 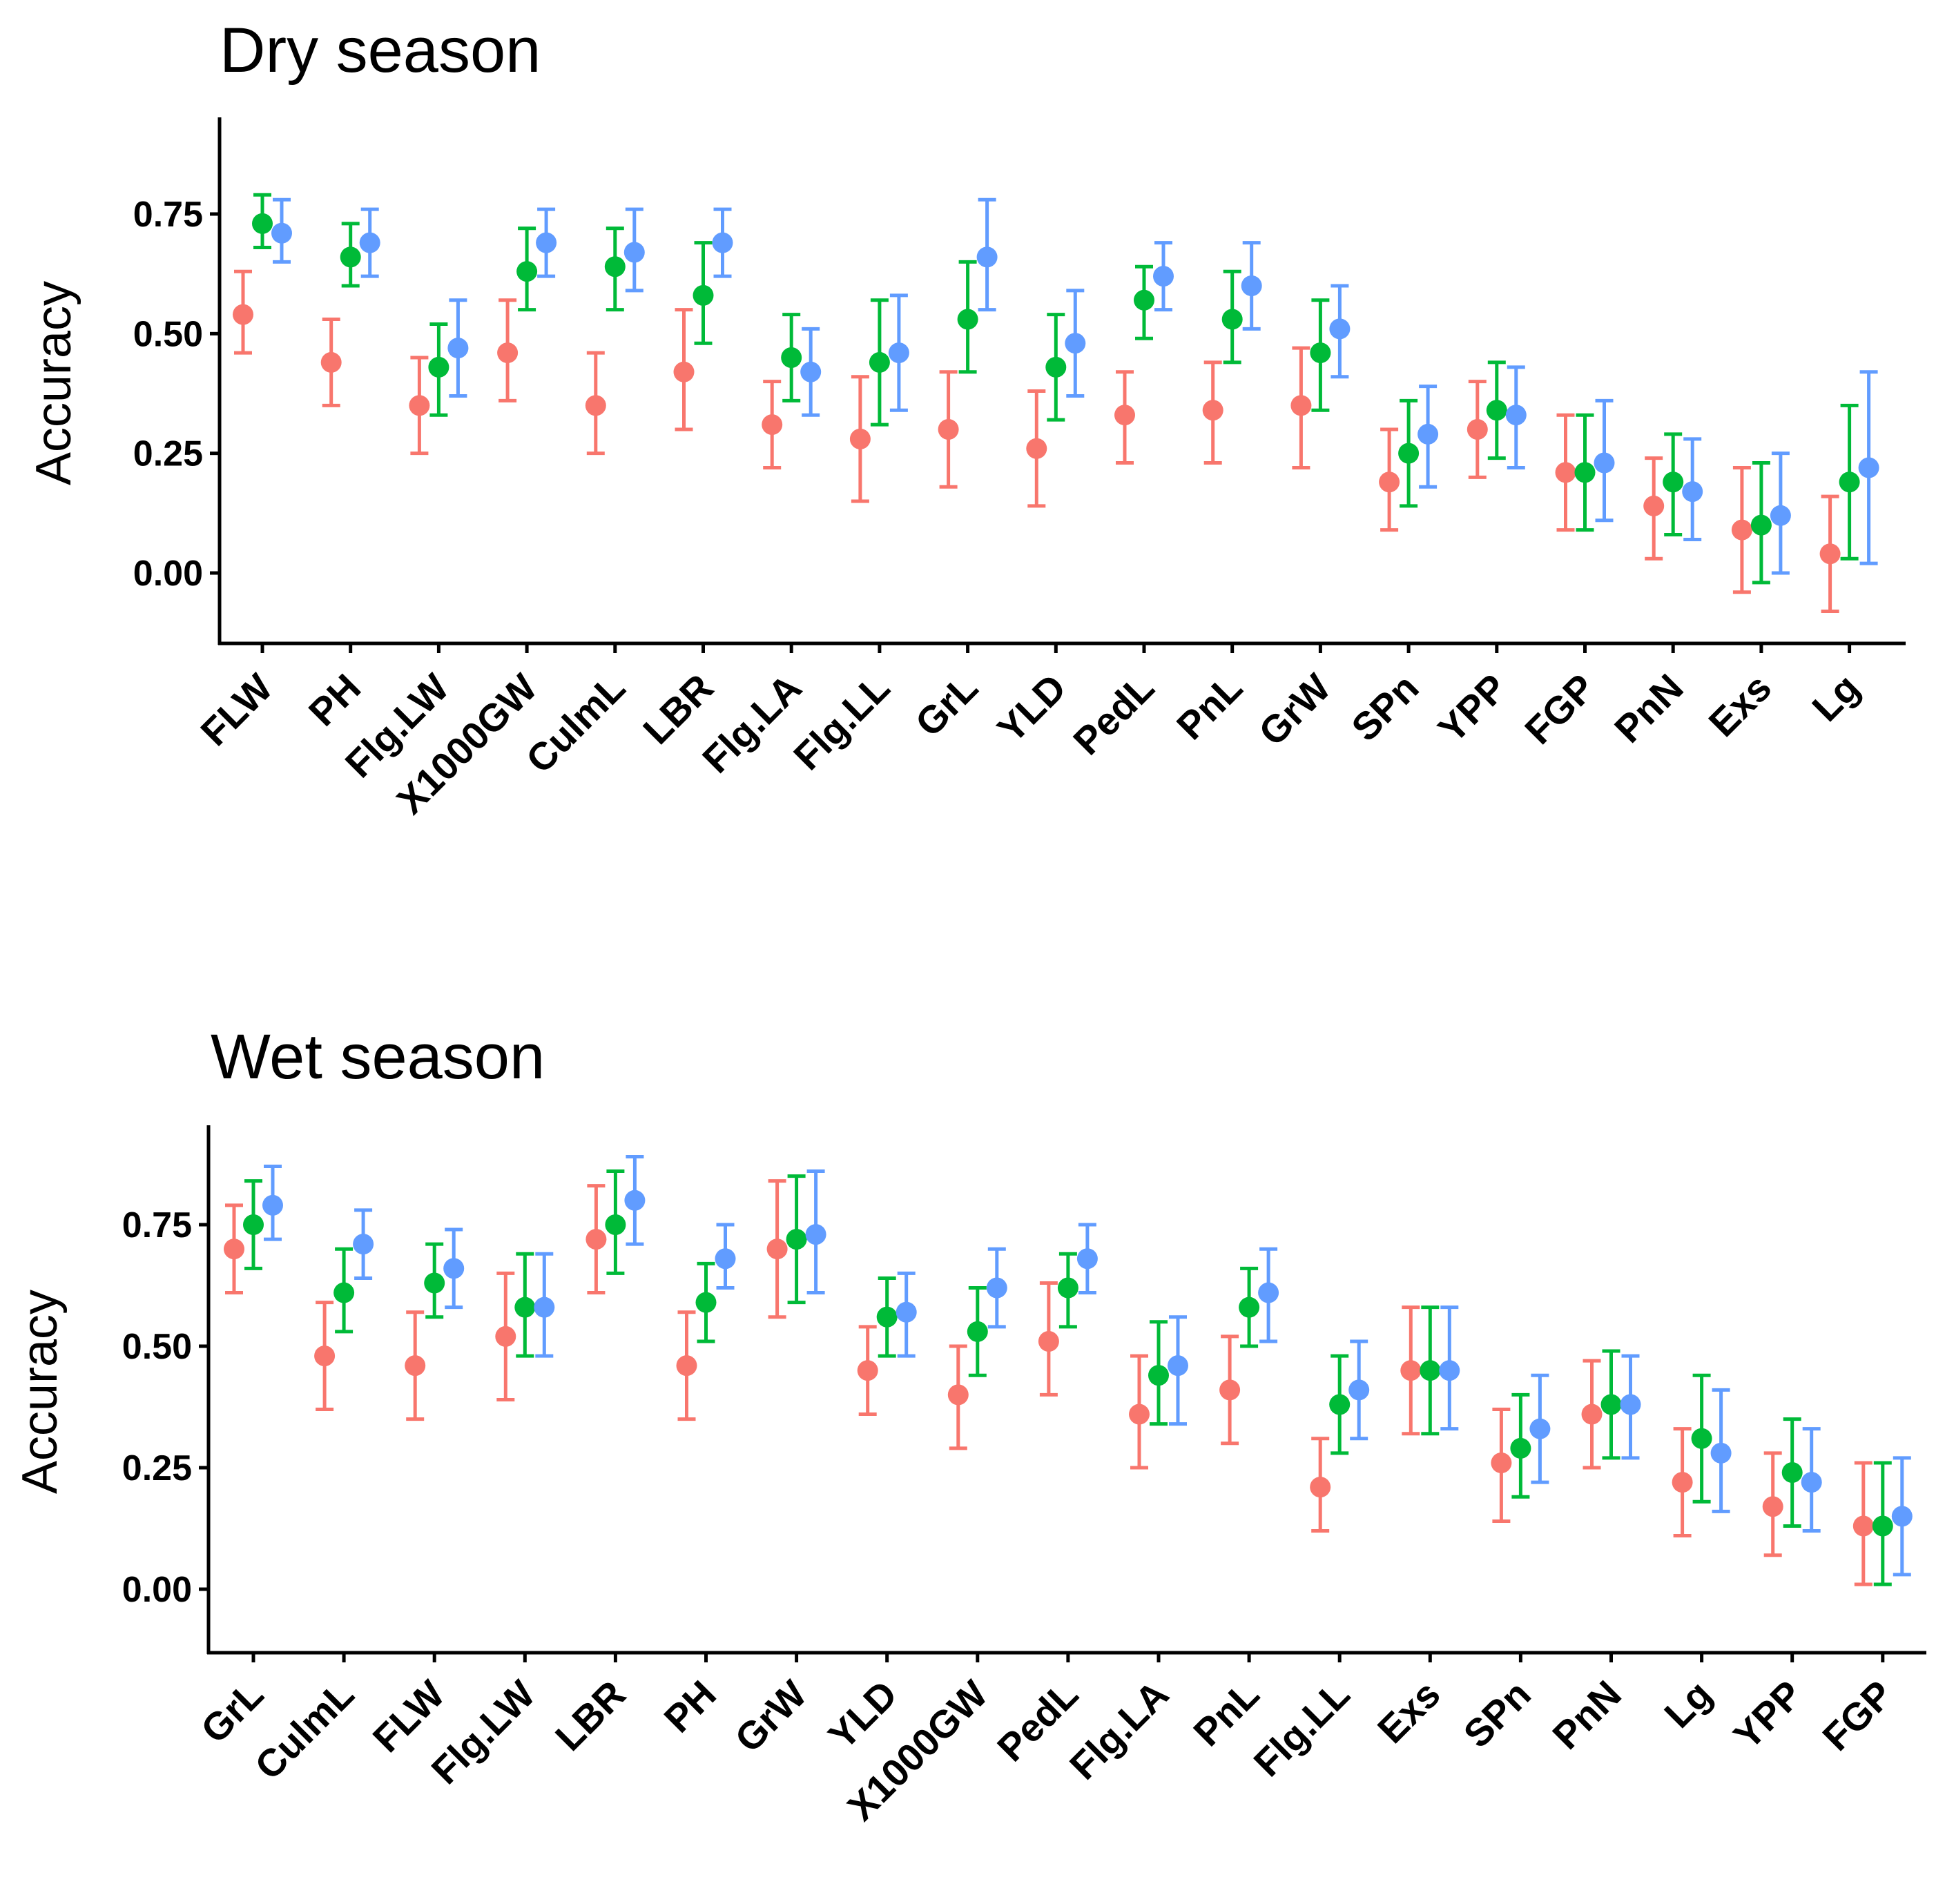 What do you see at coordinates (168, 215) in the screenshot?
I see `dry-season-y-tick-label: 0.75` at bounding box center [168, 215].